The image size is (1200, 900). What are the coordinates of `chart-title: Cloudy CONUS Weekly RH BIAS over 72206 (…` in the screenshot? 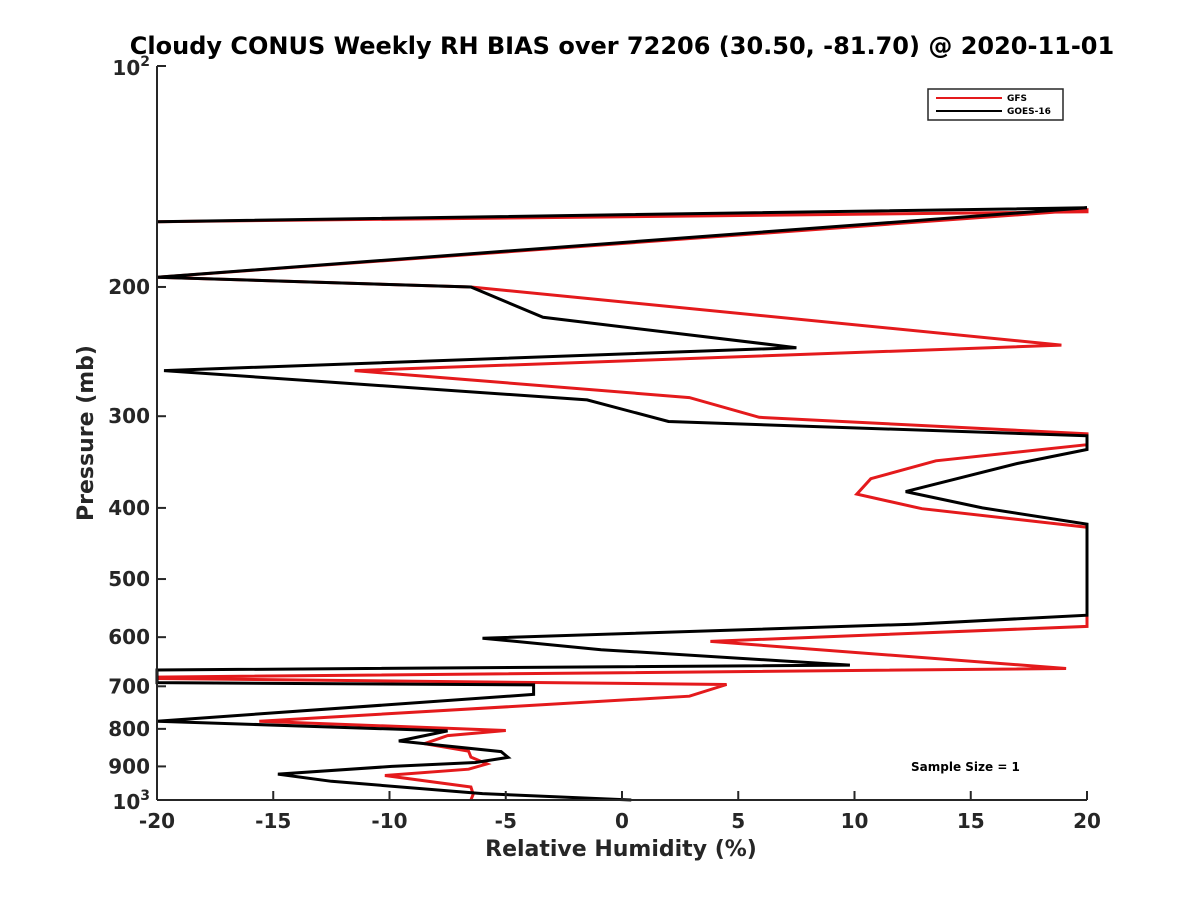 It's located at (622, 46).